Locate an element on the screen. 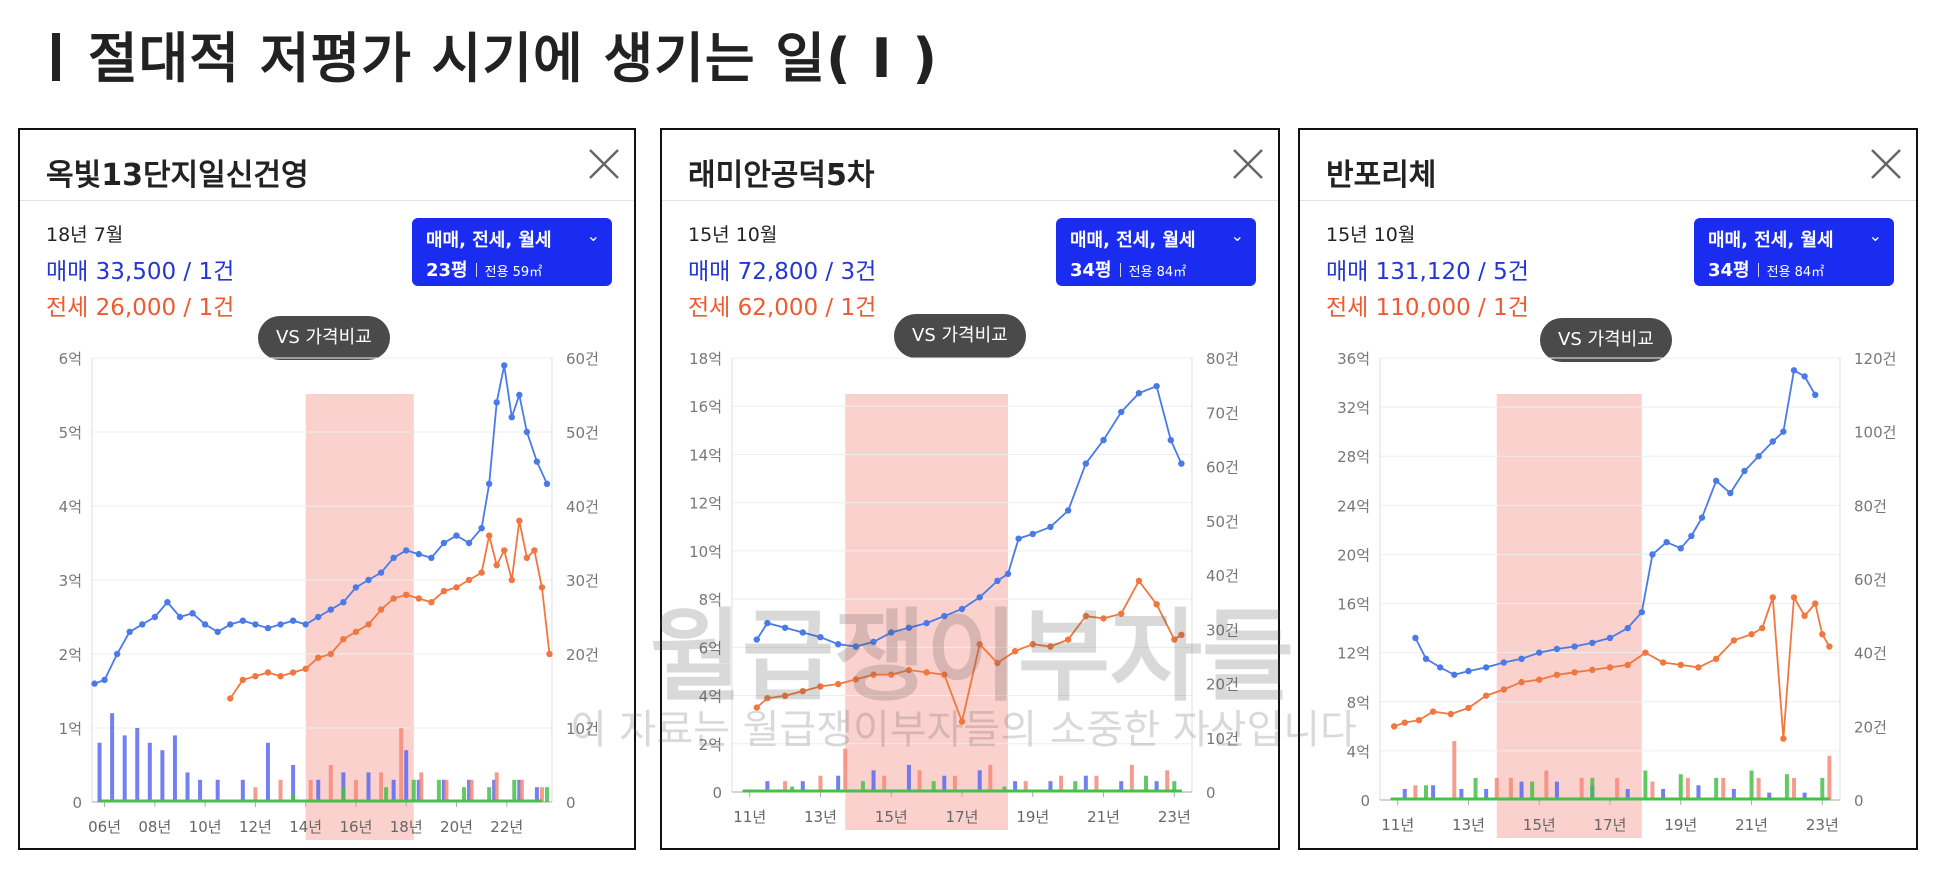 Image resolution: width=1936 pixels, height=876 pixels. title-bar is located at coordinates (56, 57).